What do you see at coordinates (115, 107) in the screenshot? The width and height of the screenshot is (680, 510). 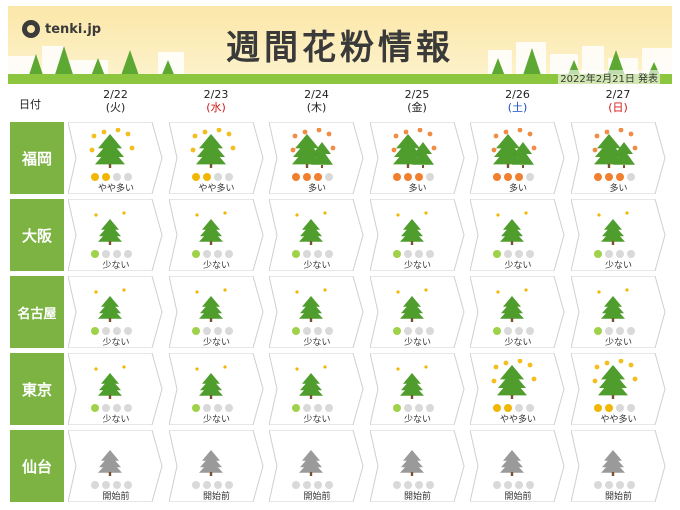 I see `day-of-week: (火)` at bounding box center [115, 107].